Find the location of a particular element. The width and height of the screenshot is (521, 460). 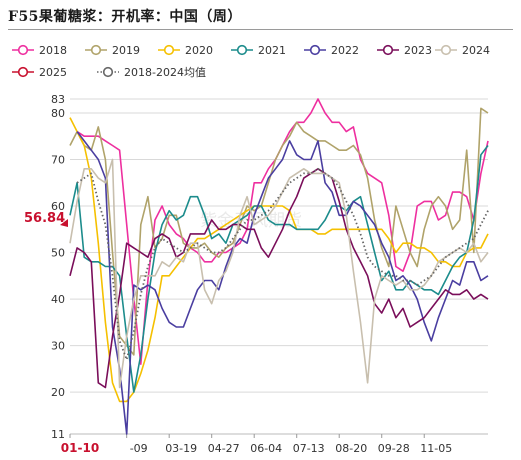

legend-label: 2018-2024均值 is located at coordinates (165, 72).